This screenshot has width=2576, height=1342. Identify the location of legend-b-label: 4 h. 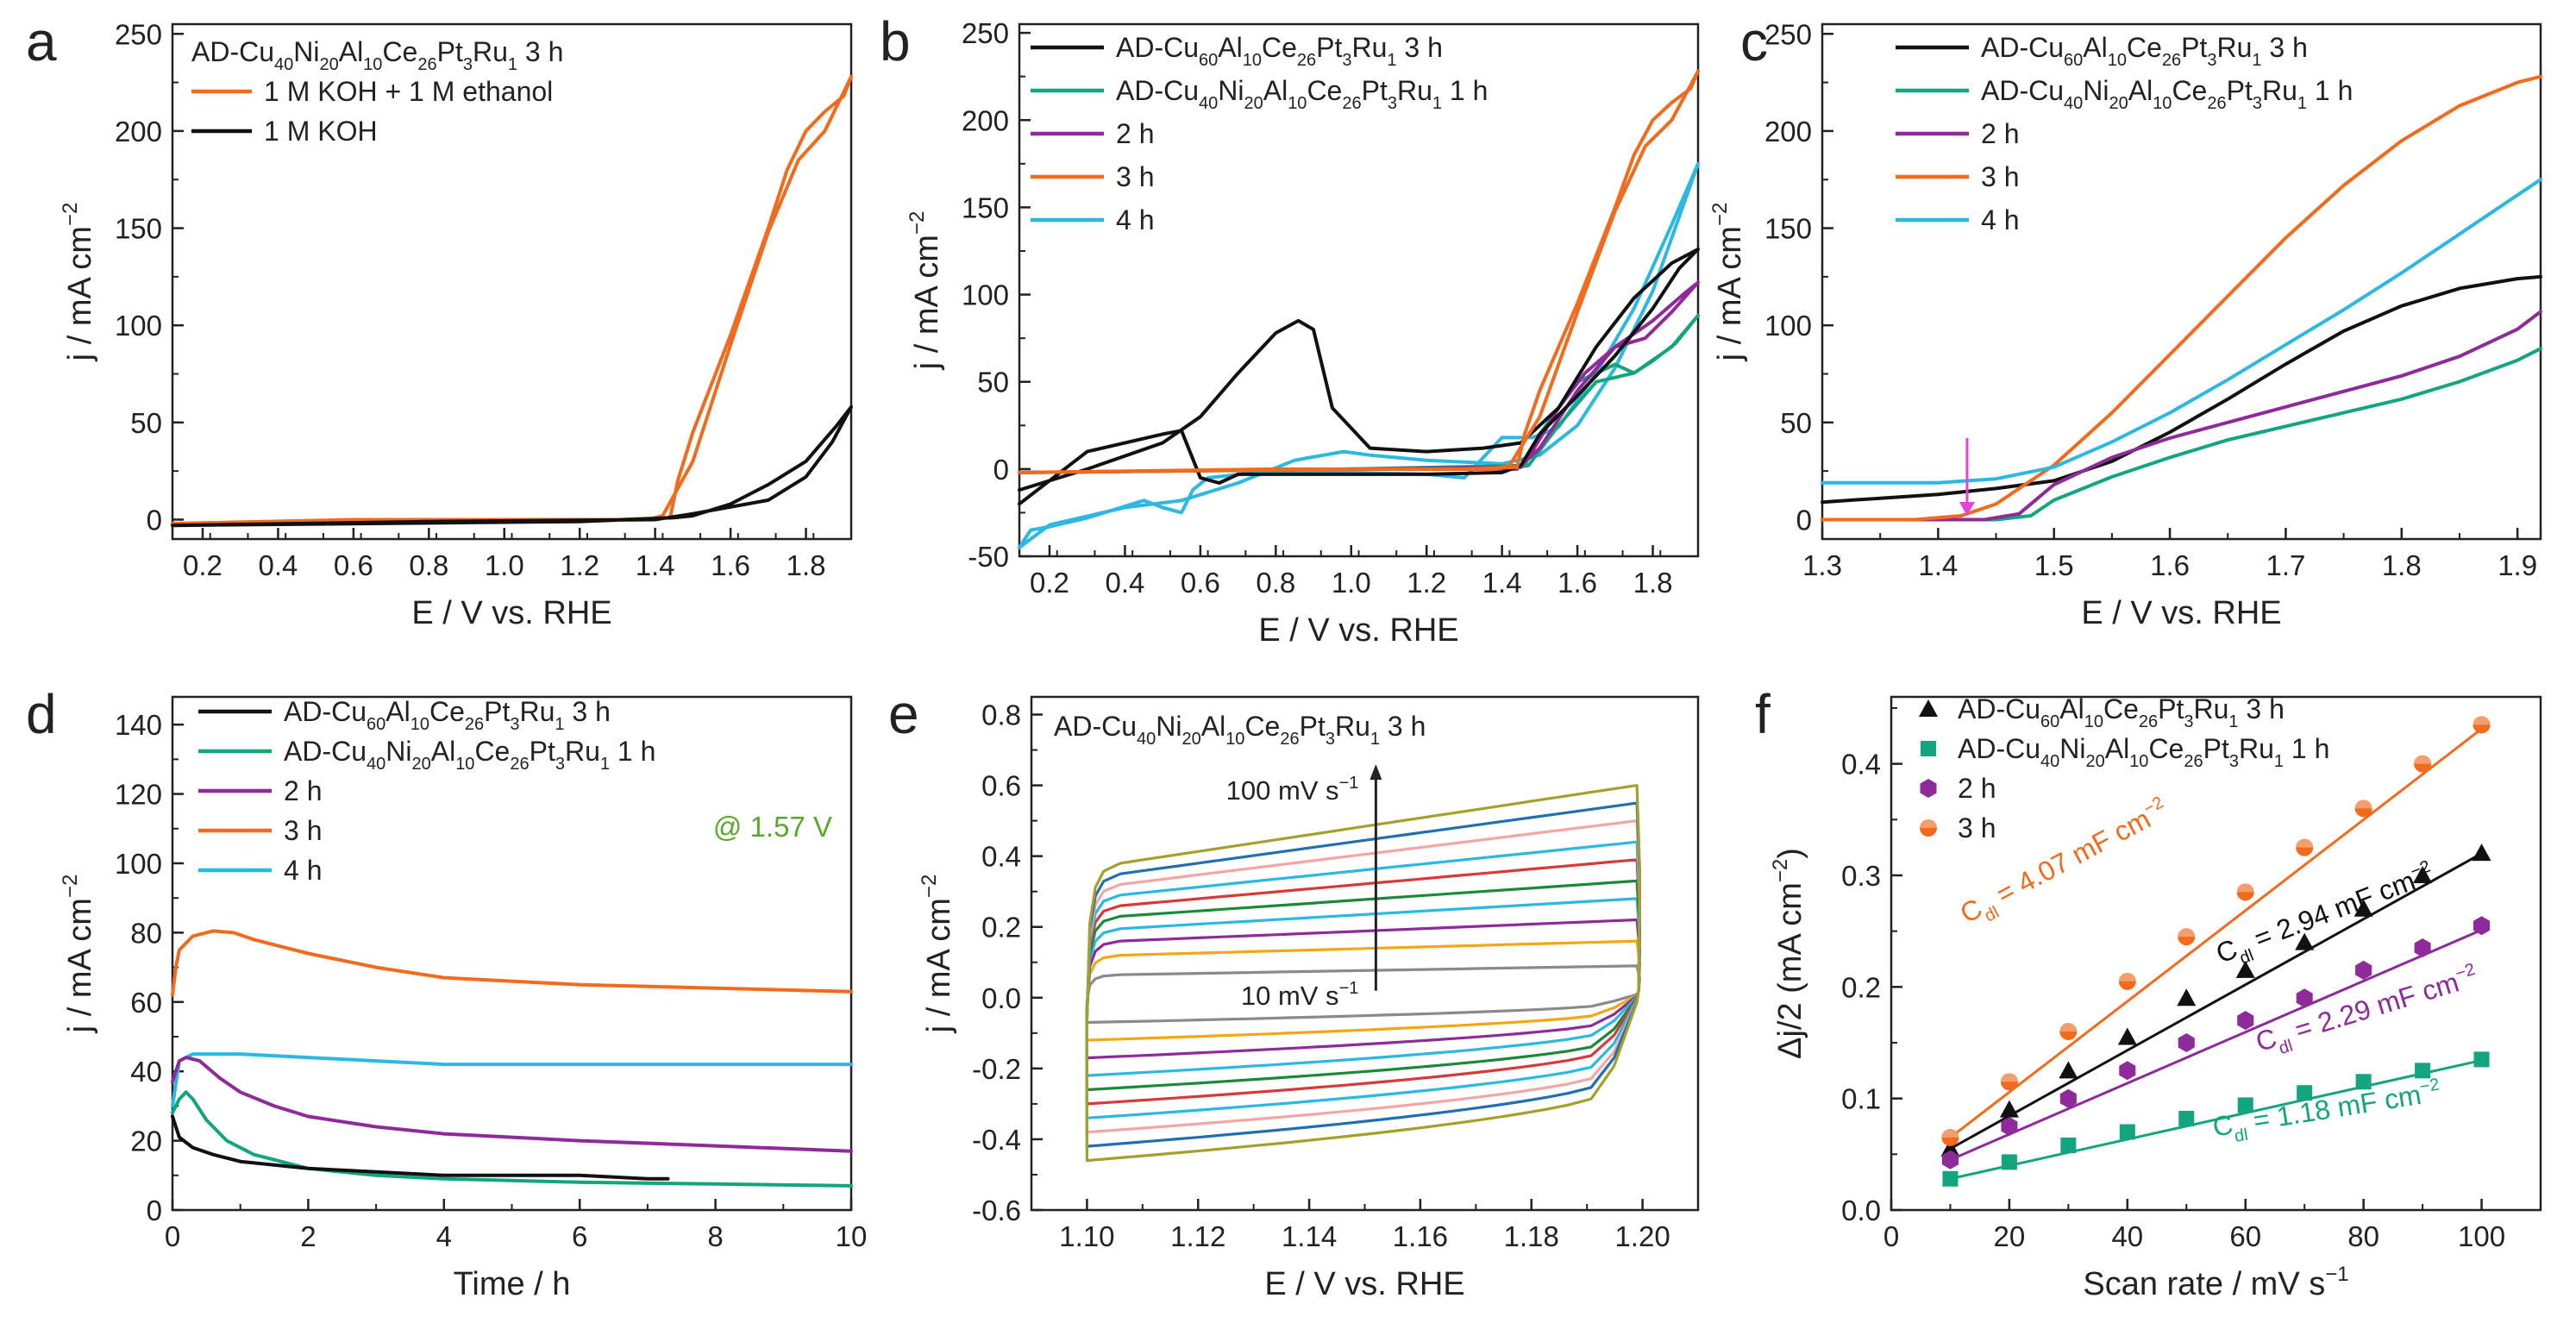
(1135, 219).